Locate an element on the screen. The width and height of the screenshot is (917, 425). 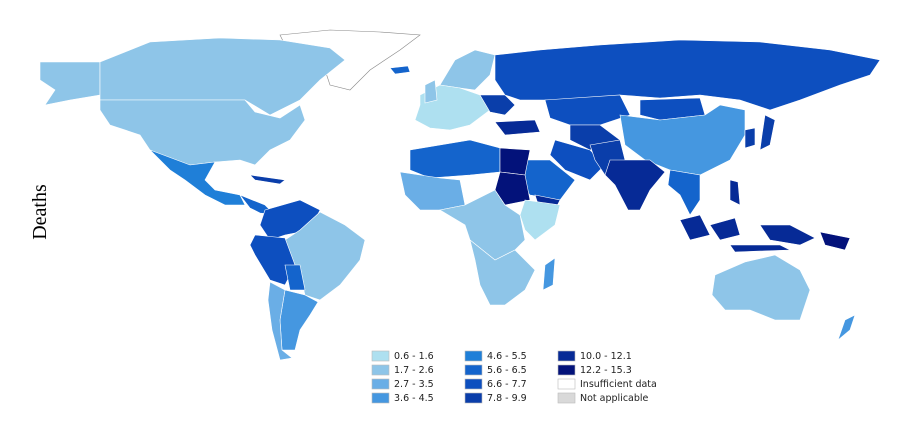
legend-label: 2.7 - 3.5 is located at coordinates (414, 384).